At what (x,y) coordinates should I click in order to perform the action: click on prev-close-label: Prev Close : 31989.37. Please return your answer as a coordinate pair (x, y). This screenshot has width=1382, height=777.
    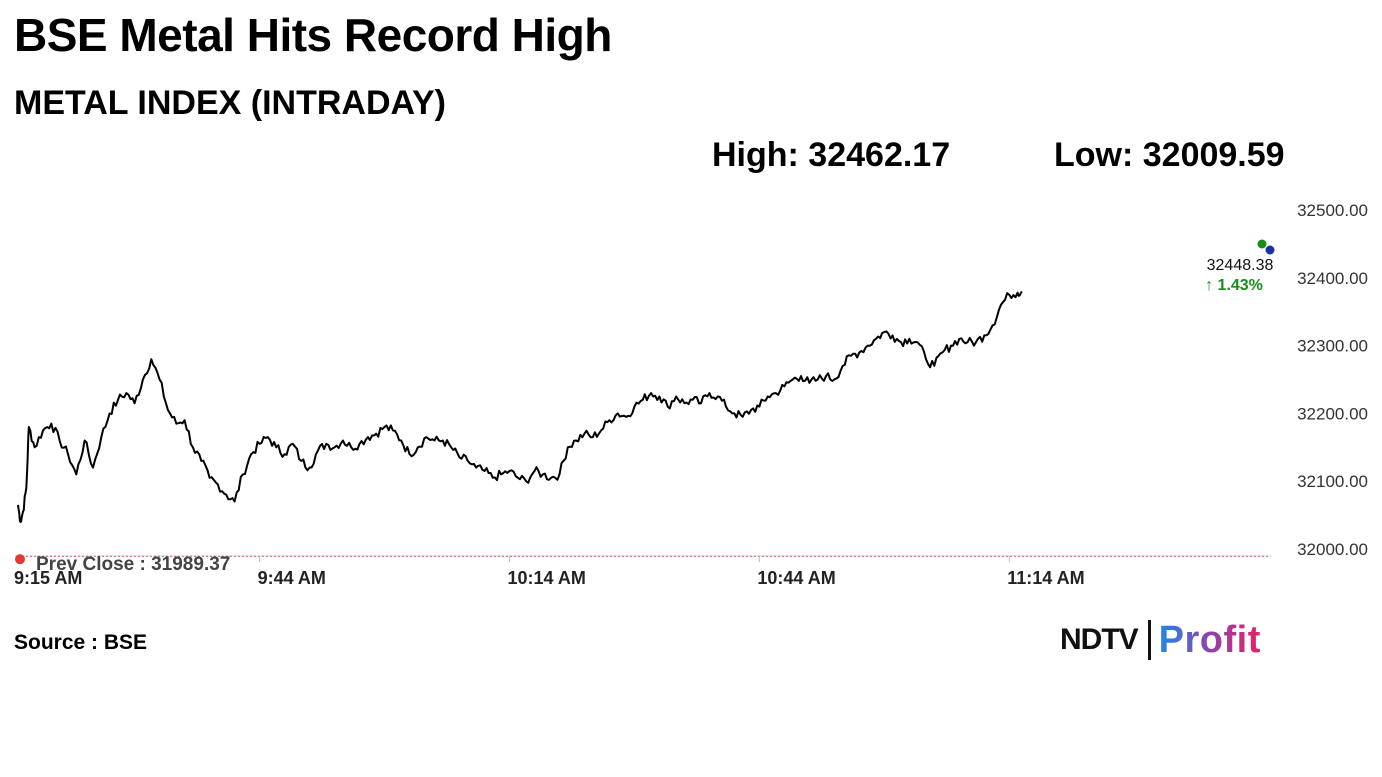
    Looking at the image, I should click on (133, 564).